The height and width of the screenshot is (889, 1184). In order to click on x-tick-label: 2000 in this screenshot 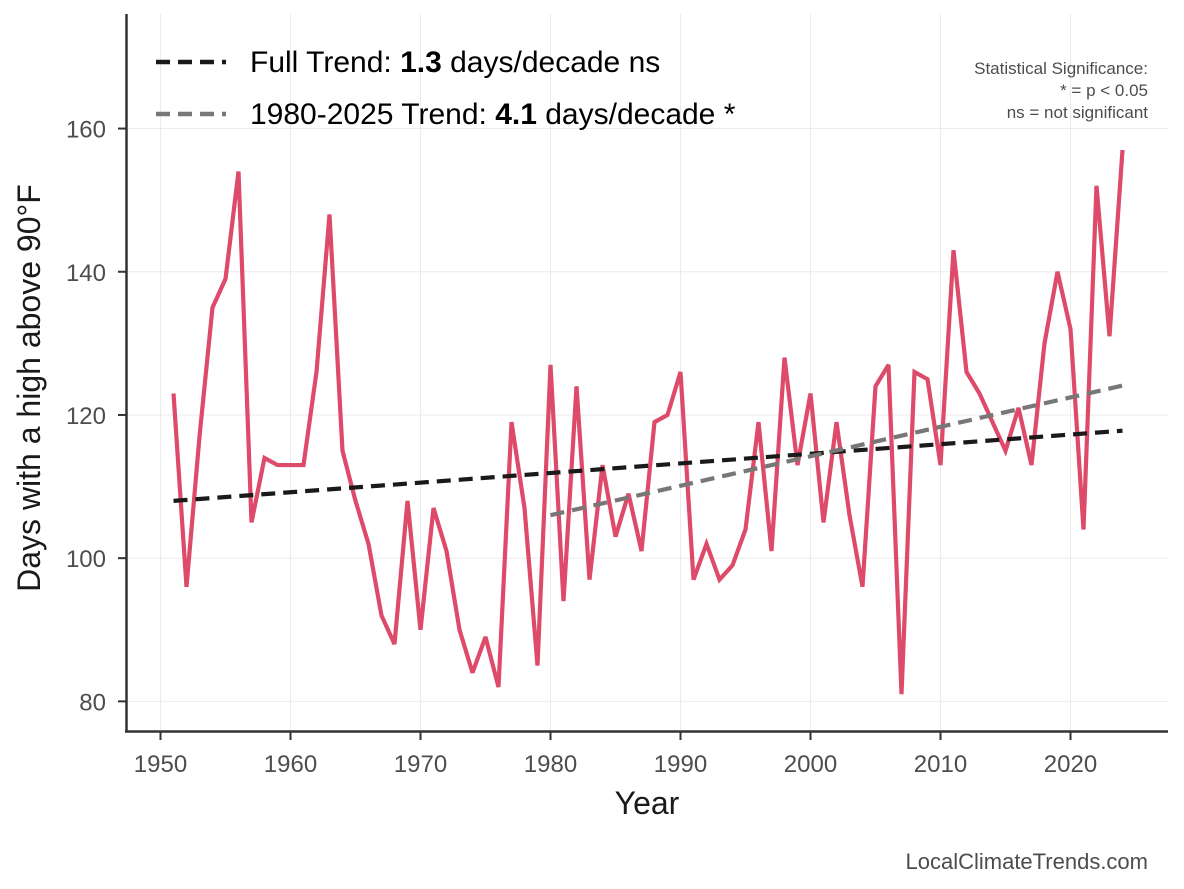, I will do `click(810, 764)`.